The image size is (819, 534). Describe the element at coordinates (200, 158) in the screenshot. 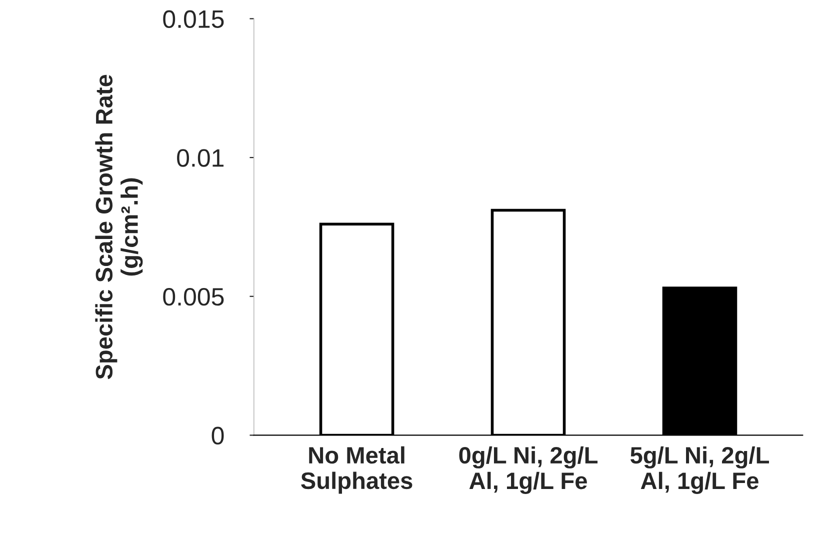

I see `y-tick-label: 0.01` at that location.